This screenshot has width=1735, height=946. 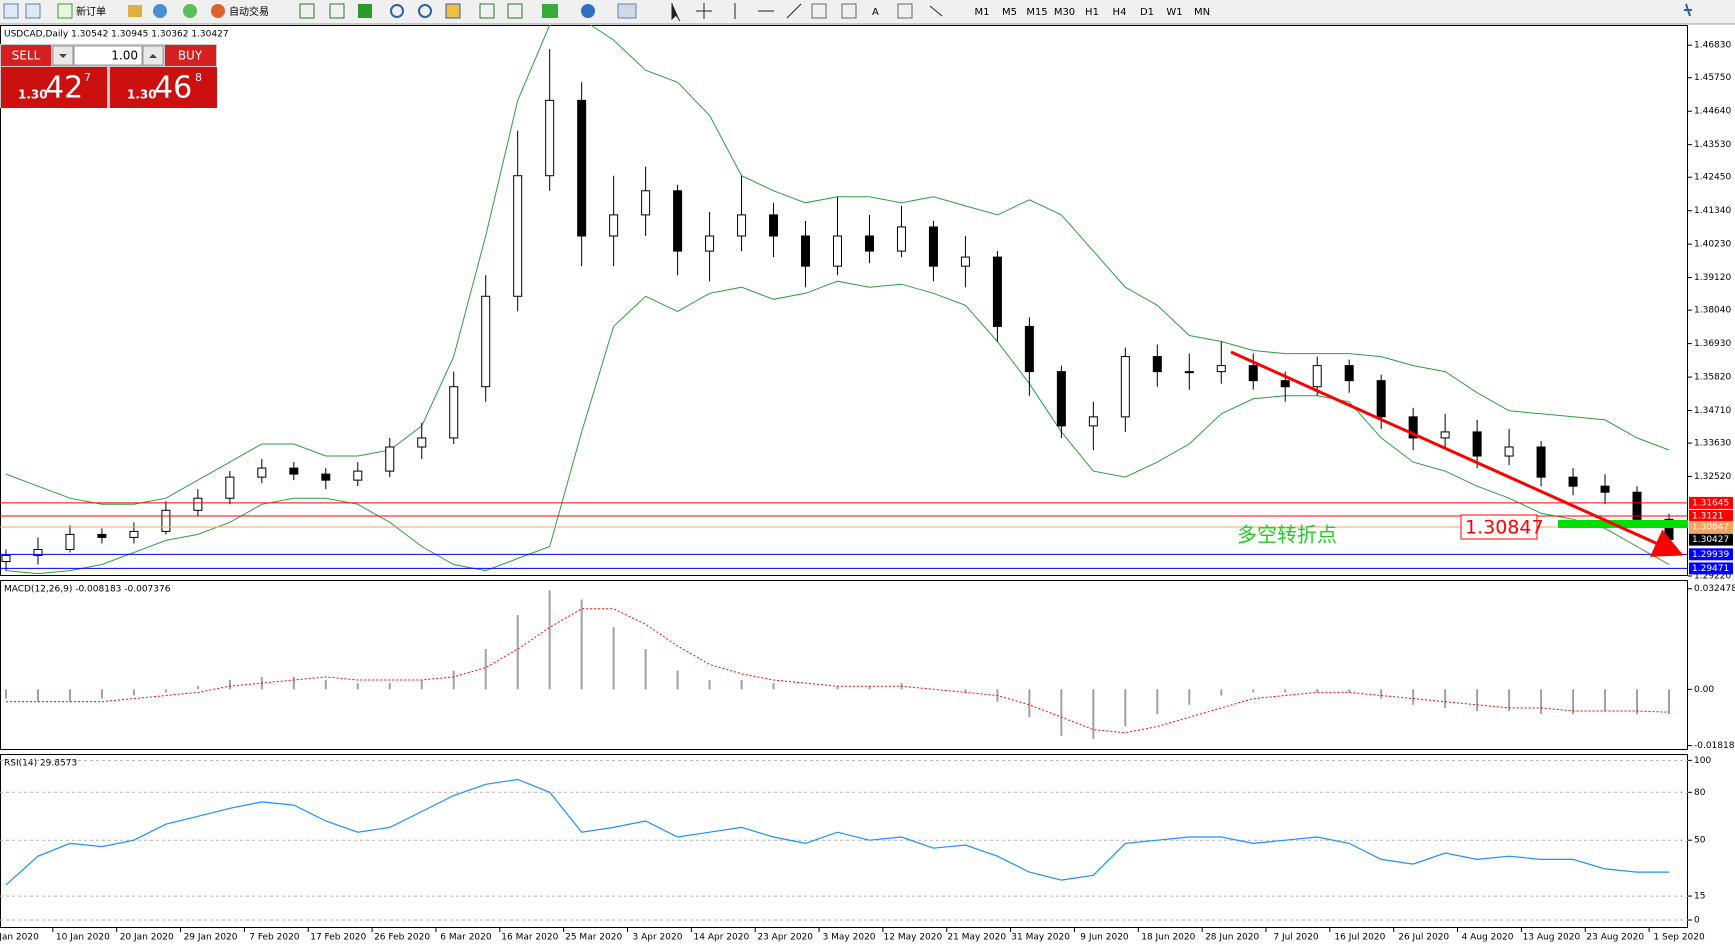 I want to click on zoom-out, so click(x=425, y=11).